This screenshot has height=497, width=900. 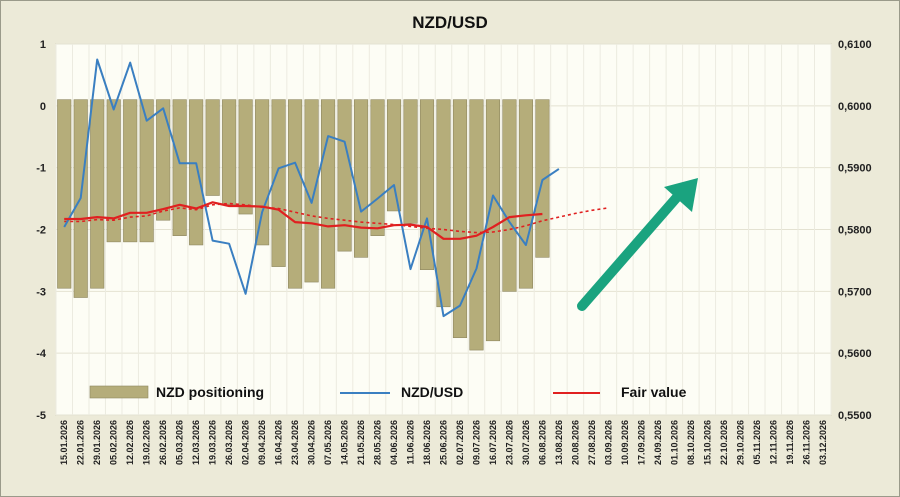 What do you see at coordinates (476, 442) in the screenshot?
I see `x-tick-label: 09.07.2026` at bounding box center [476, 442].